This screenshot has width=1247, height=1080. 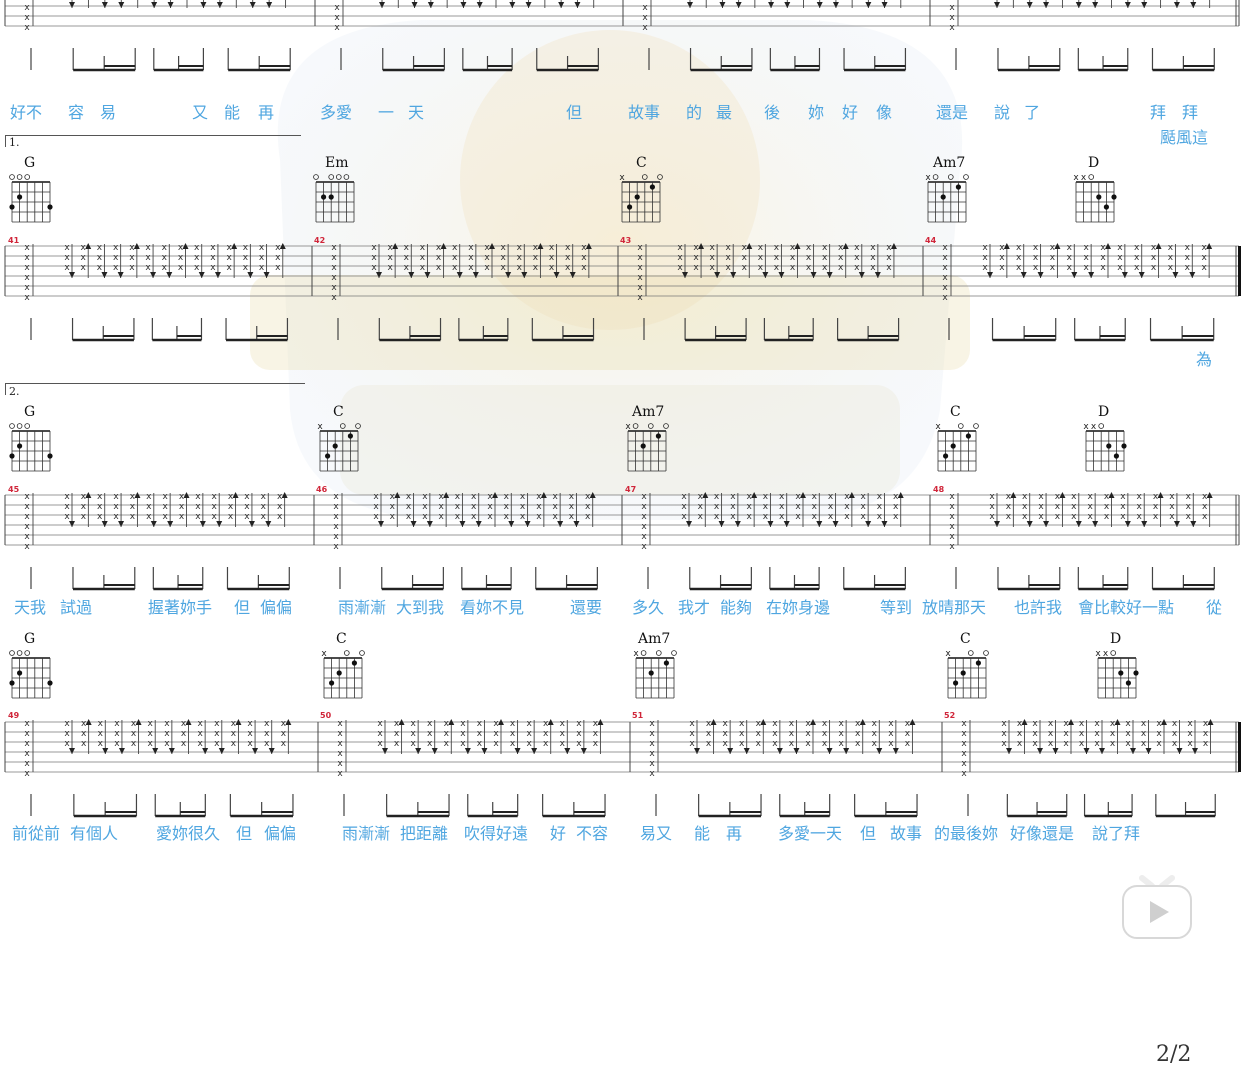 I want to click on chord-name: G, so click(x=30, y=639).